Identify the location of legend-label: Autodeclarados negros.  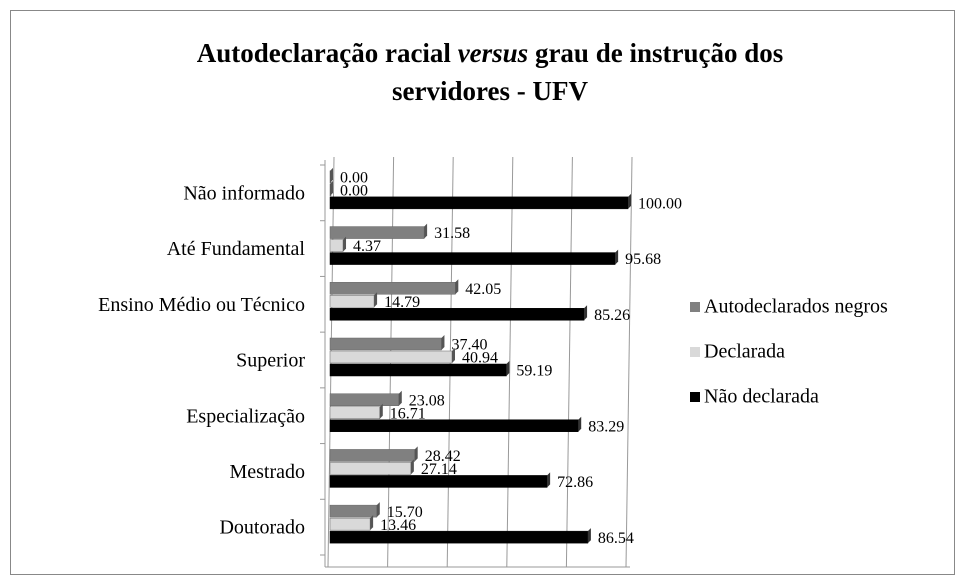
(796, 307).